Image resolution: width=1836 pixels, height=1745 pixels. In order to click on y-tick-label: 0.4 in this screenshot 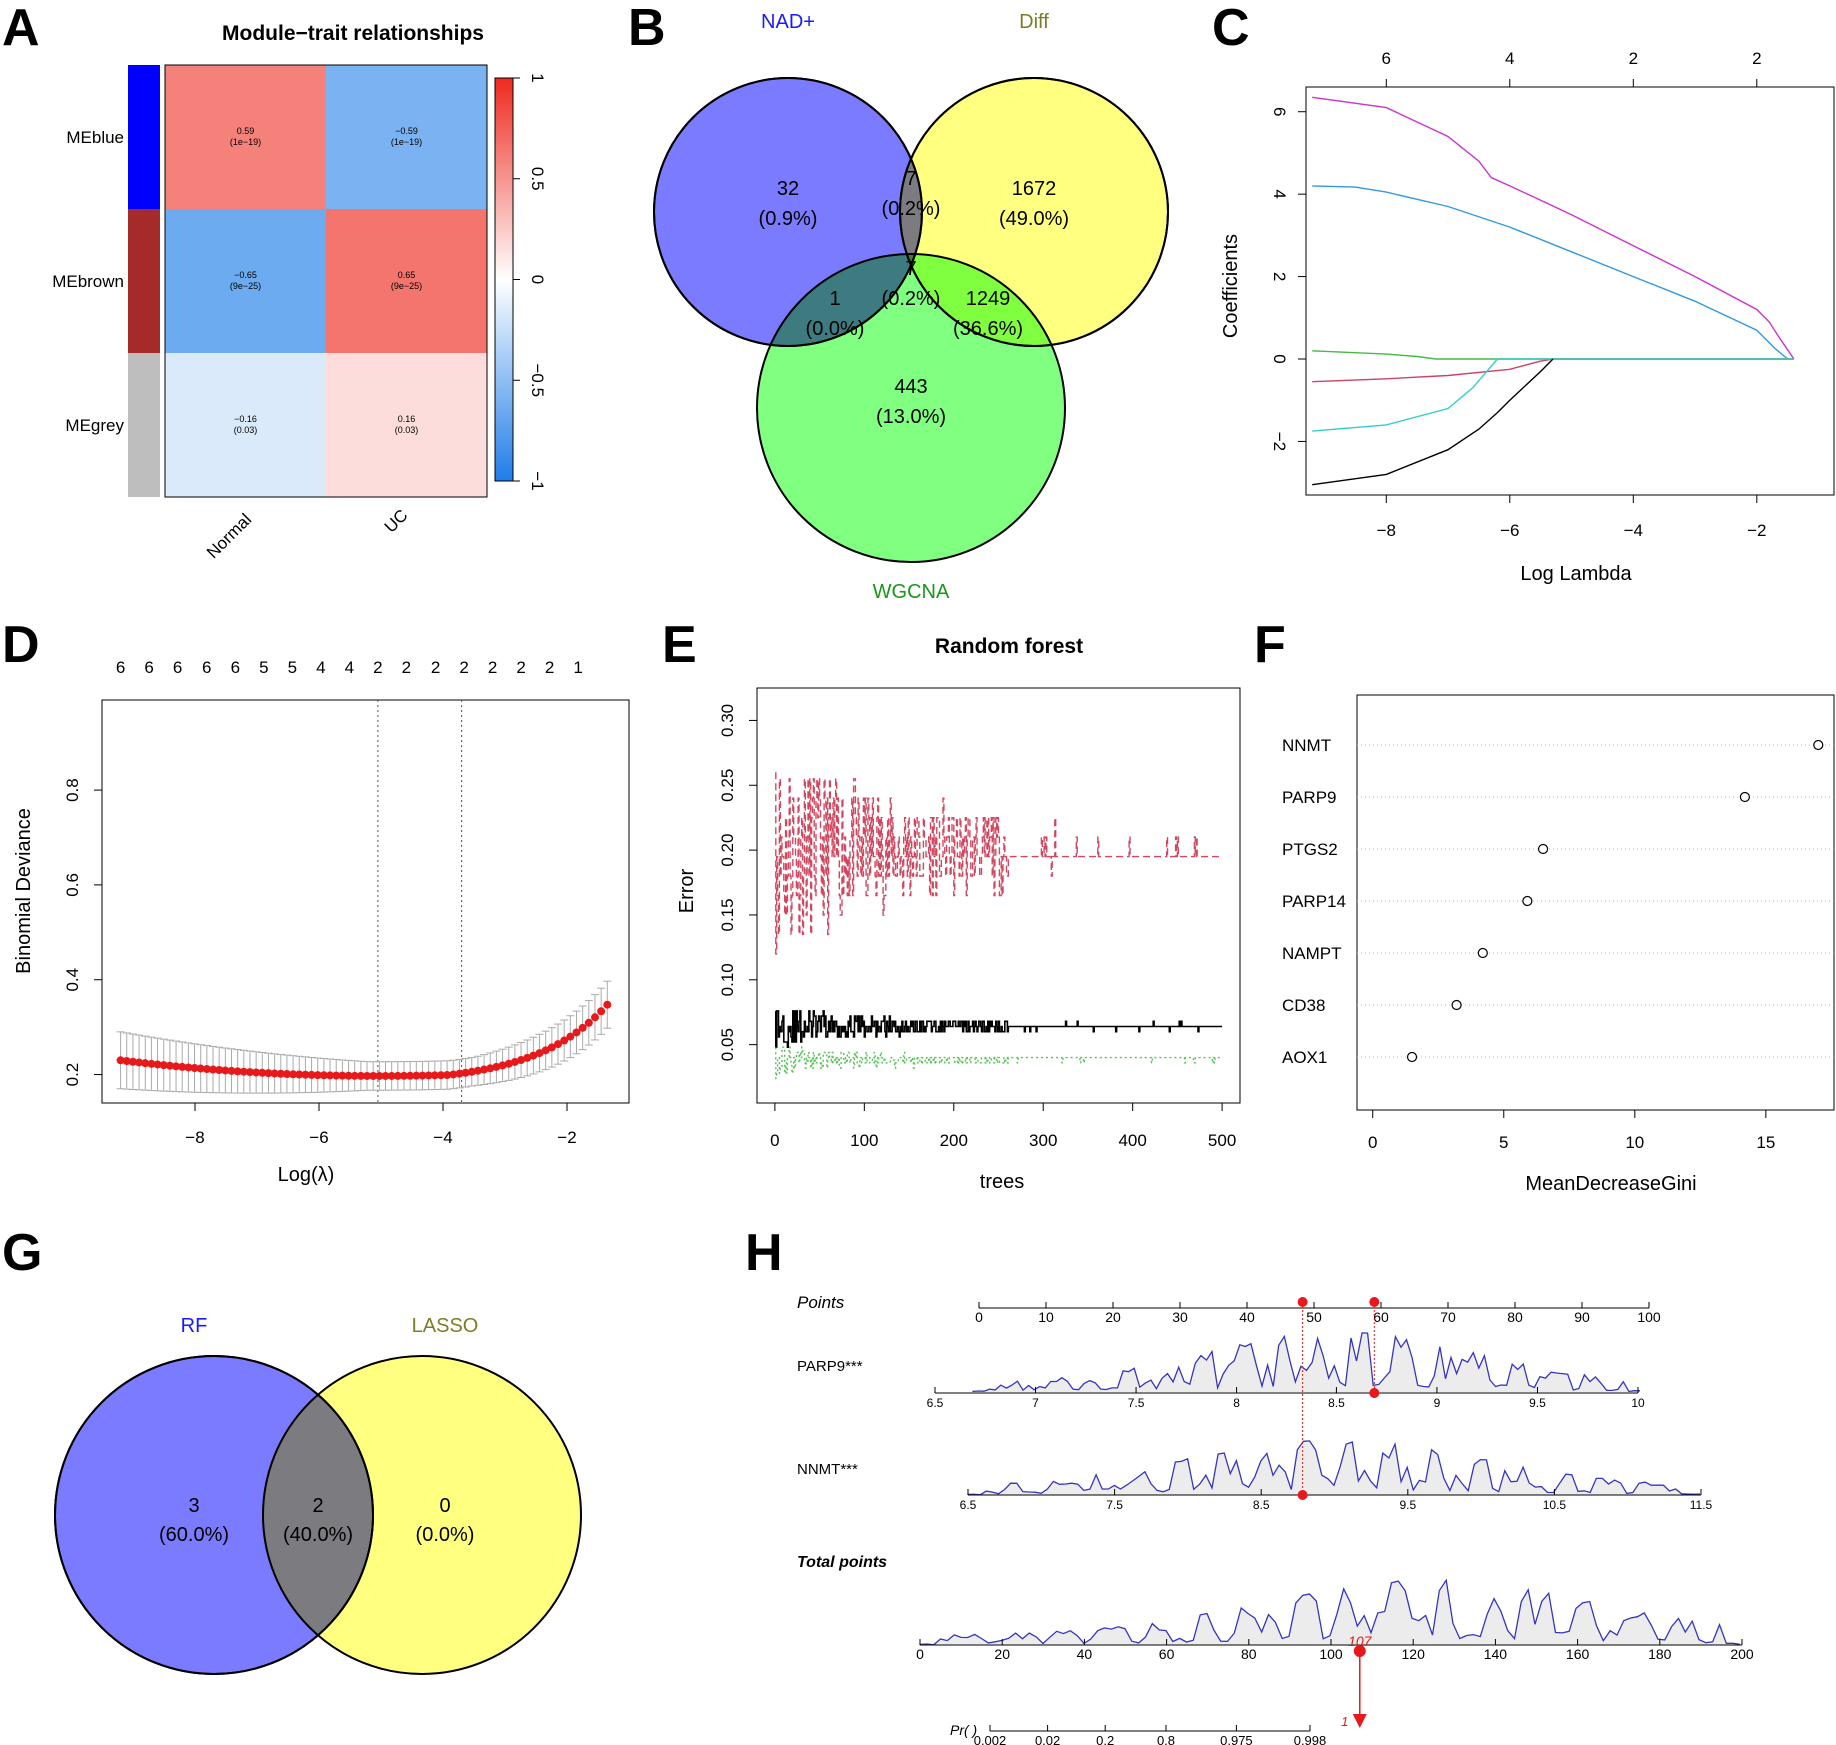, I will do `click(72, 980)`.